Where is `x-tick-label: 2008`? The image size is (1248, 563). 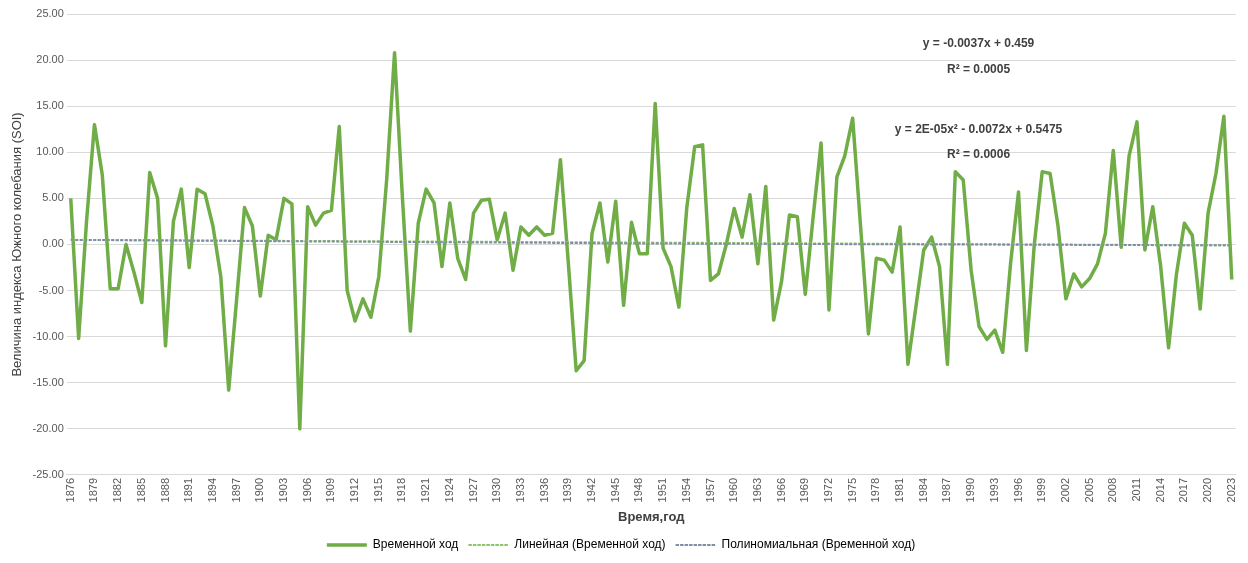
x-tick-label: 2008 is located at coordinates (1112, 490).